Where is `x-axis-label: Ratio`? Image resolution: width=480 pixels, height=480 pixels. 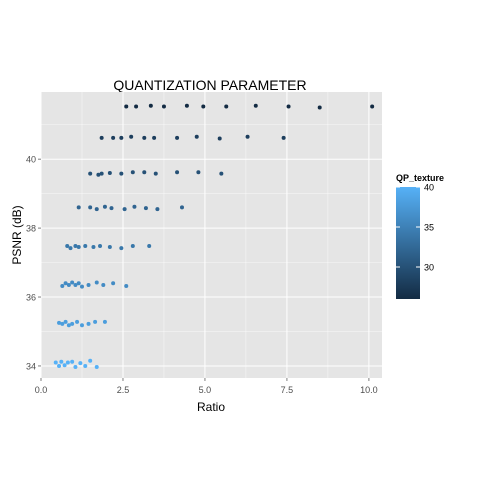 x-axis-label: Ratio is located at coordinates (211, 407).